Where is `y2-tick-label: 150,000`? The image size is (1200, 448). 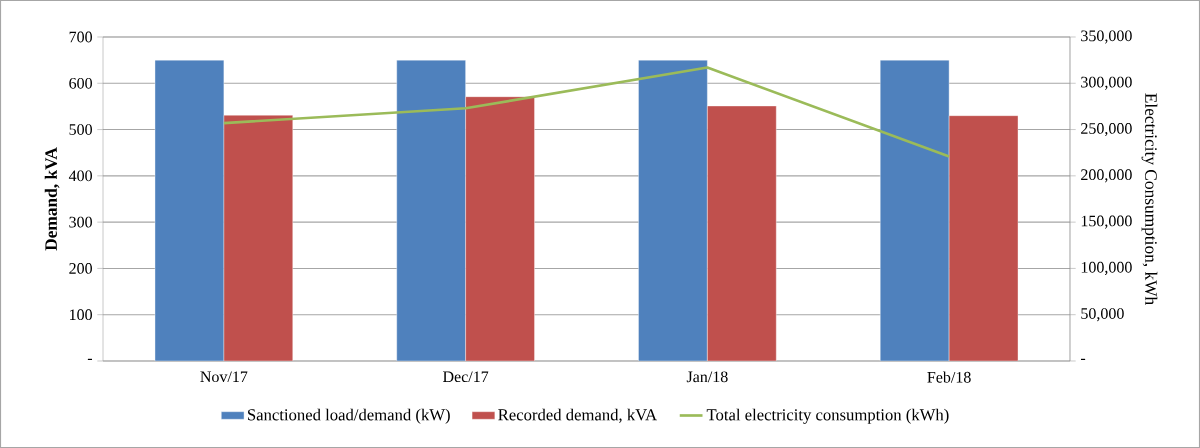
y2-tick-label: 150,000 is located at coordinates (1106, 222).